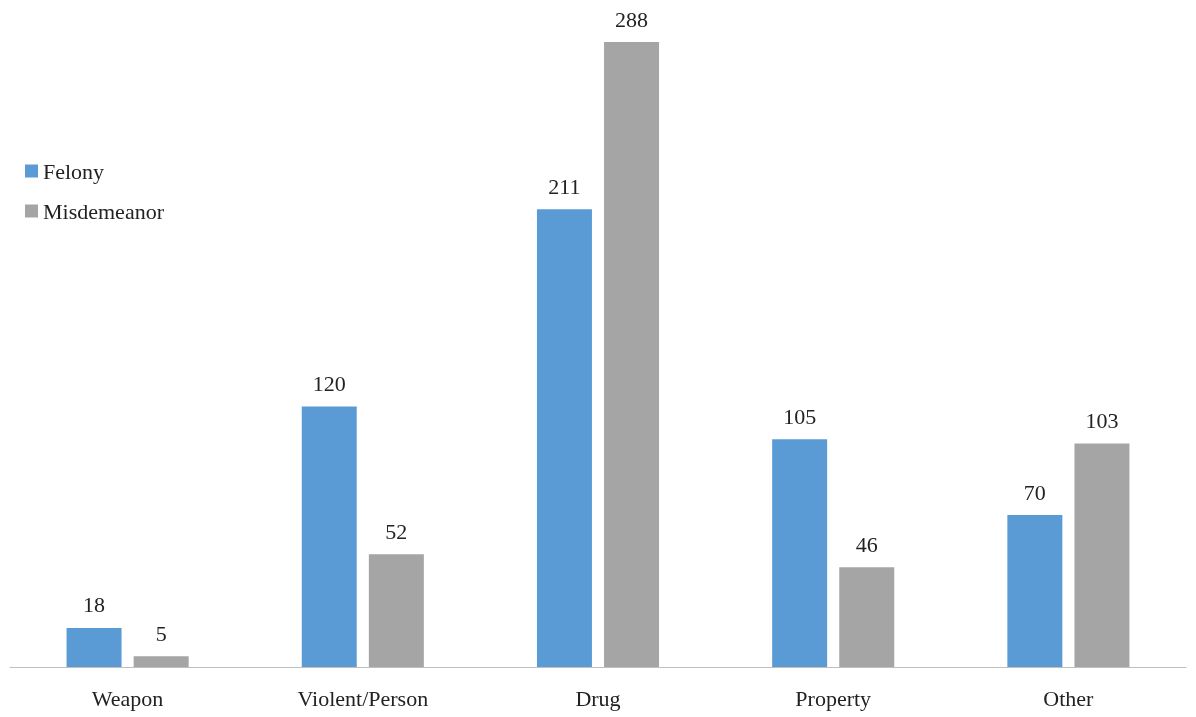 The width and height of the screenshot is (1196, 717). What do you see at coordinates (632, 19) in the screenshot?
I see `data-label: 288` at bounding box center [632, 19].